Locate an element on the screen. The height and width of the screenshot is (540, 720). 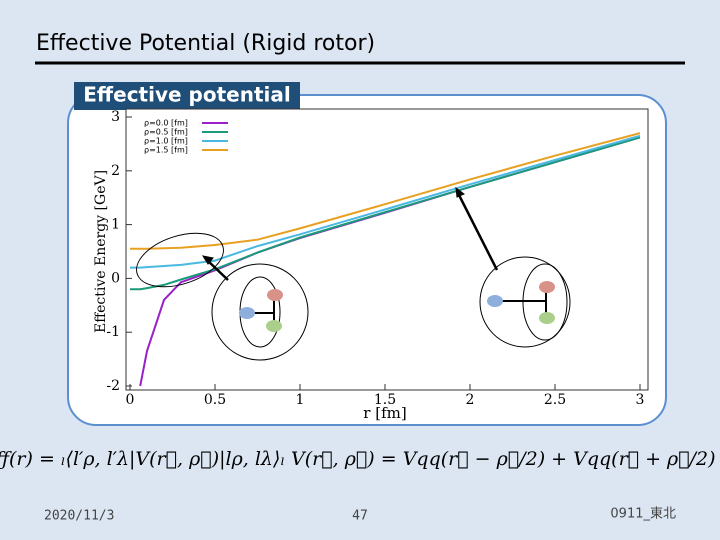
x-tick-label: 2 is located at coordinates (470, 400).